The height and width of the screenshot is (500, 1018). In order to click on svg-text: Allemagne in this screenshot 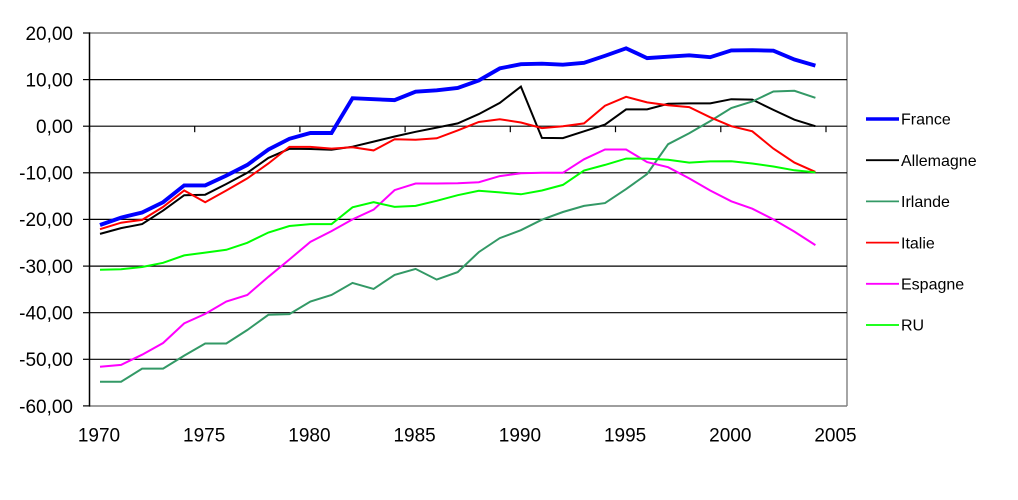, I will do `click(939, 161)`.